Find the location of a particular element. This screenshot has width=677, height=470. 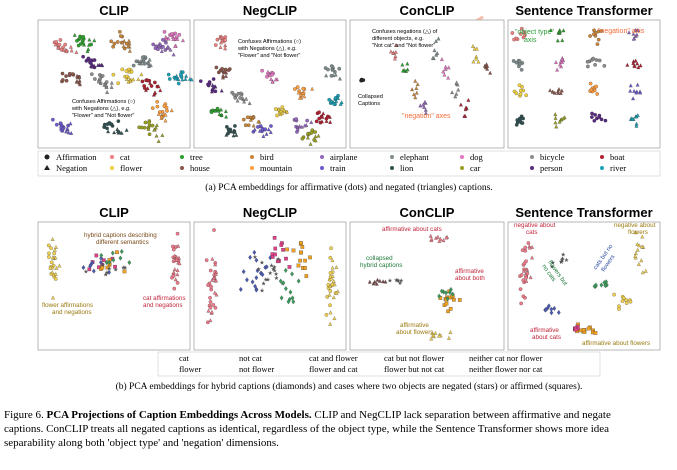

note: hybrid captions describing is located at coordinates (120, 235).